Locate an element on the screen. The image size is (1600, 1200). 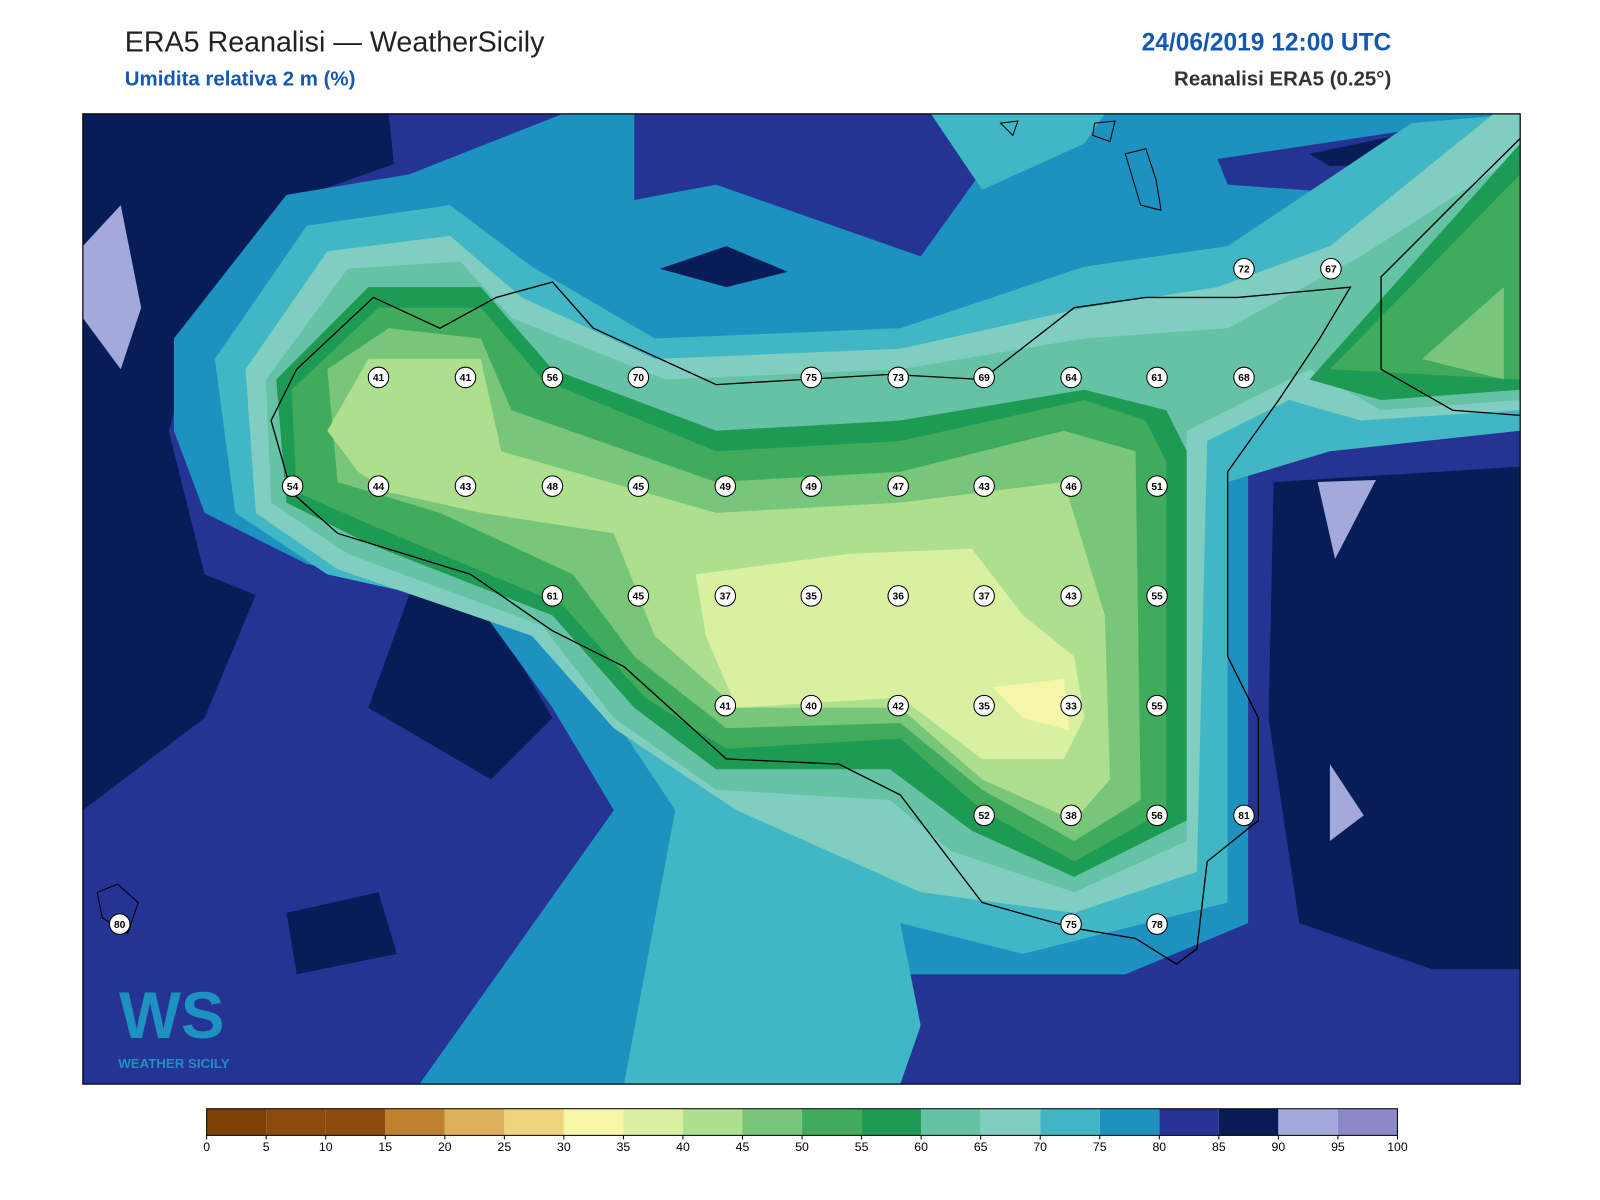
station-value: 64 is located at coordinates (1071, 378).